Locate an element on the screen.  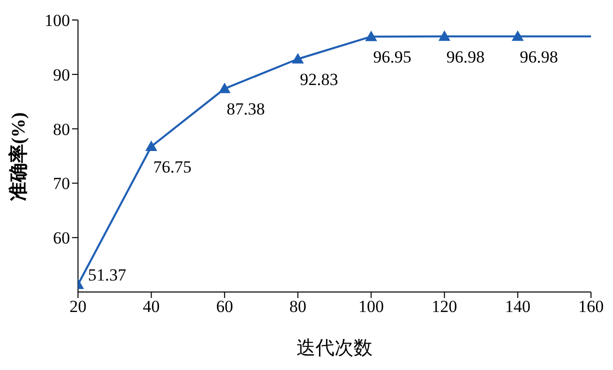
x-tick-label: 140 is located at coordinates (517, 306).